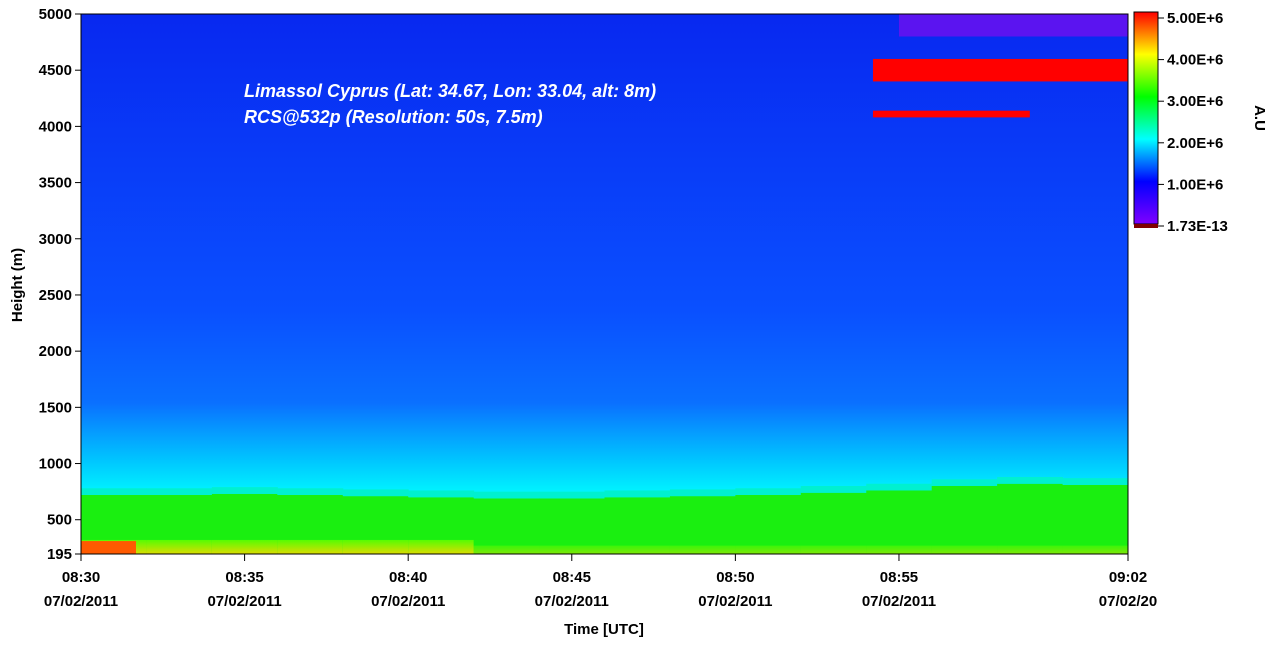 This screenshot has width=1277, height=649. I want to click on colorbar-title: A.U, so click(1259, 118).